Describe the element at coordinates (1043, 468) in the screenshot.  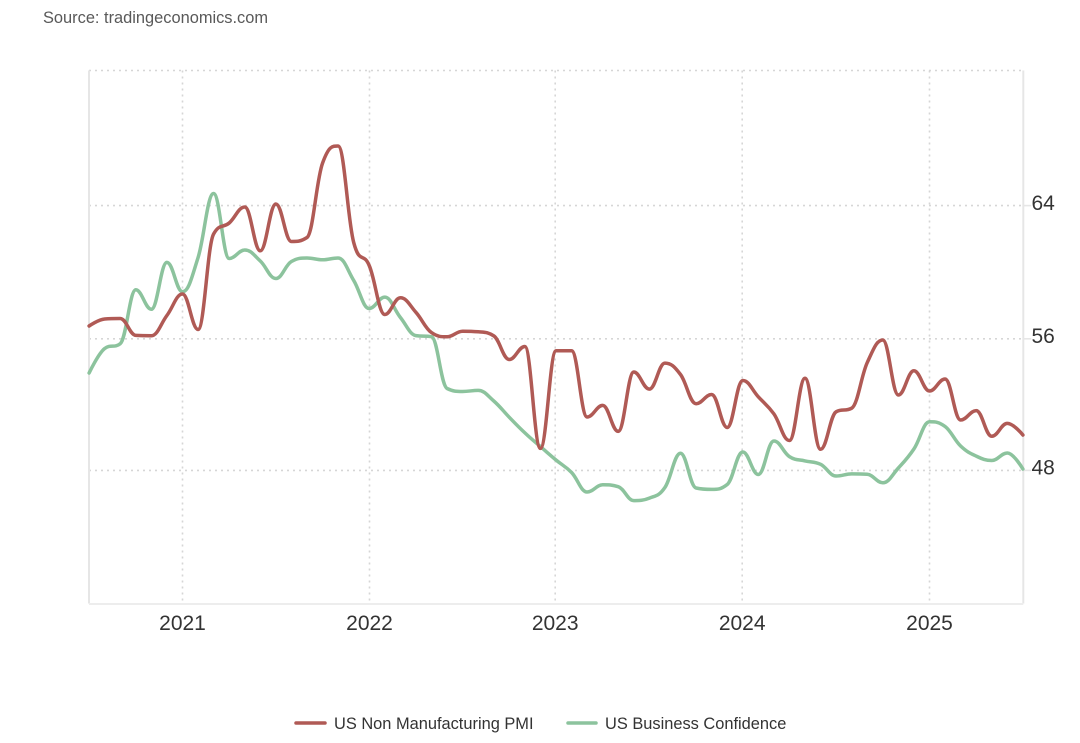
I see `svg-text: 48` at that location.